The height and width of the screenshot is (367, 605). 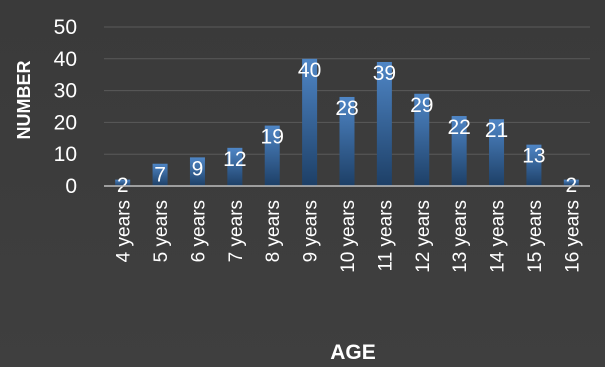 I want to click on y-tick-labels: 0 10 20 30 40 50, so click(x=65, y=107).